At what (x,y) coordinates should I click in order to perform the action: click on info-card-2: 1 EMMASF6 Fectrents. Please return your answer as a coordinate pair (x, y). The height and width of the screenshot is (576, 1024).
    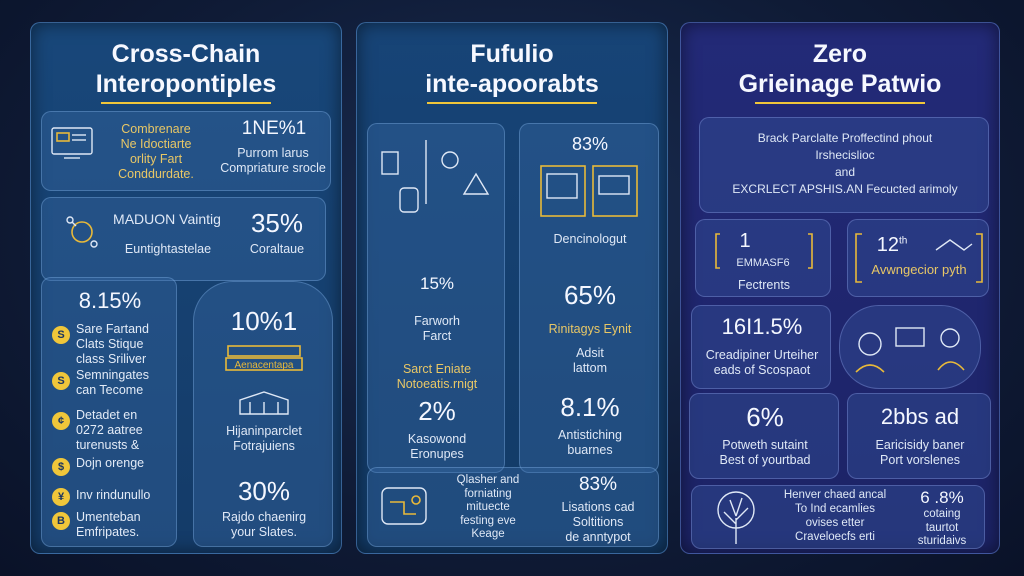
    Looking at the image, I should click on (763, 258).